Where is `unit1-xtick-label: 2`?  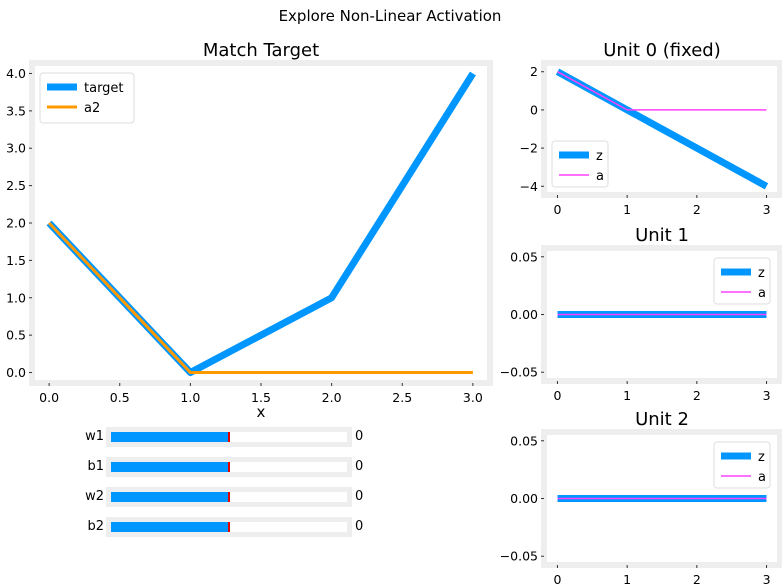
unit1-xtick-label: 2 is located at coordinates (697, 395).